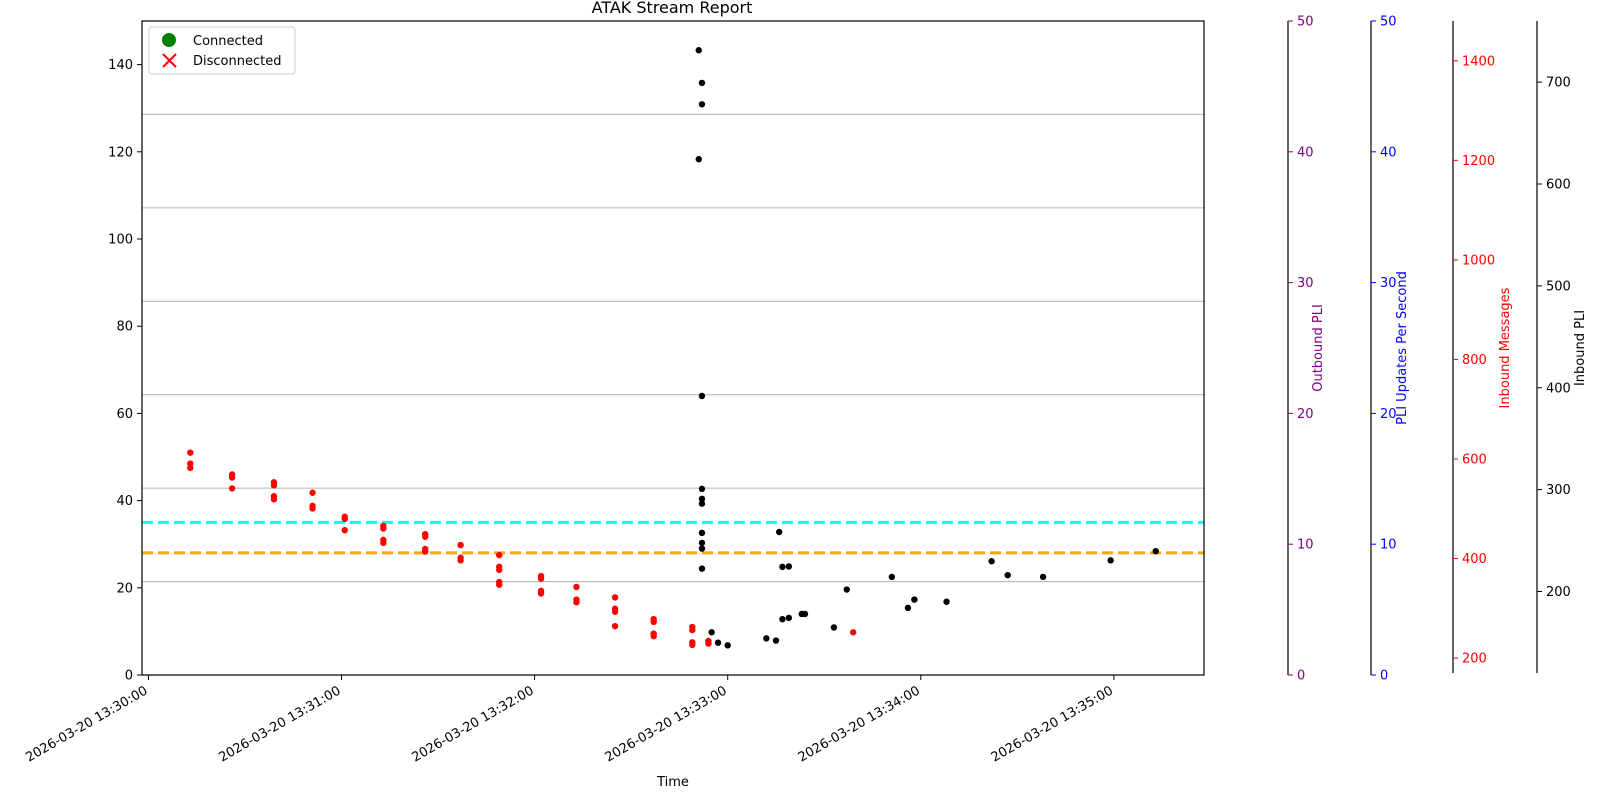  Describe the element at coordinates (1305, 414) in the screenshot. I see `secondary-axis-tick-label: 20` at that location.